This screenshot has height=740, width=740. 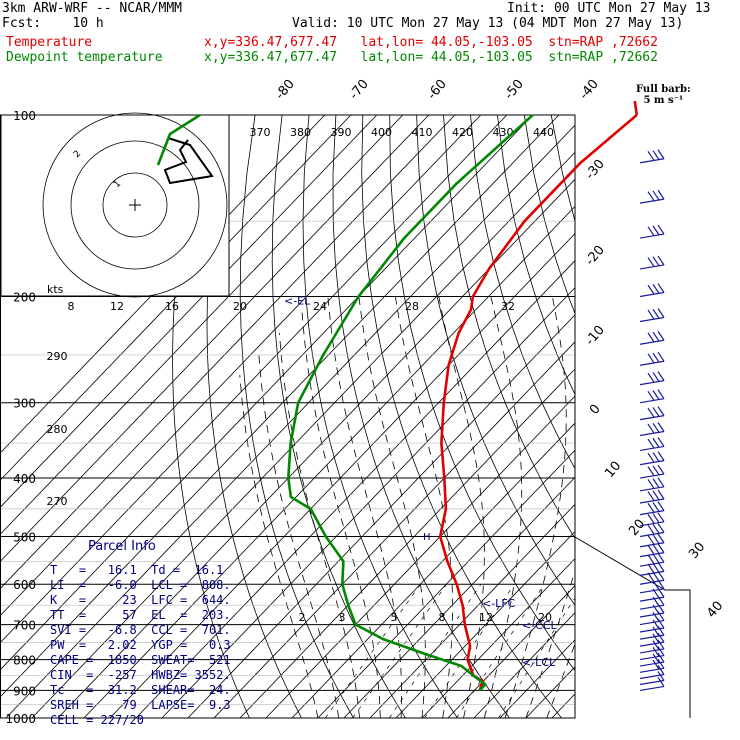 What do you see at coordinates (486, 617) in the screenshot?
I see `mixing-ratio-label: 12` at bounding box center [486, 617].